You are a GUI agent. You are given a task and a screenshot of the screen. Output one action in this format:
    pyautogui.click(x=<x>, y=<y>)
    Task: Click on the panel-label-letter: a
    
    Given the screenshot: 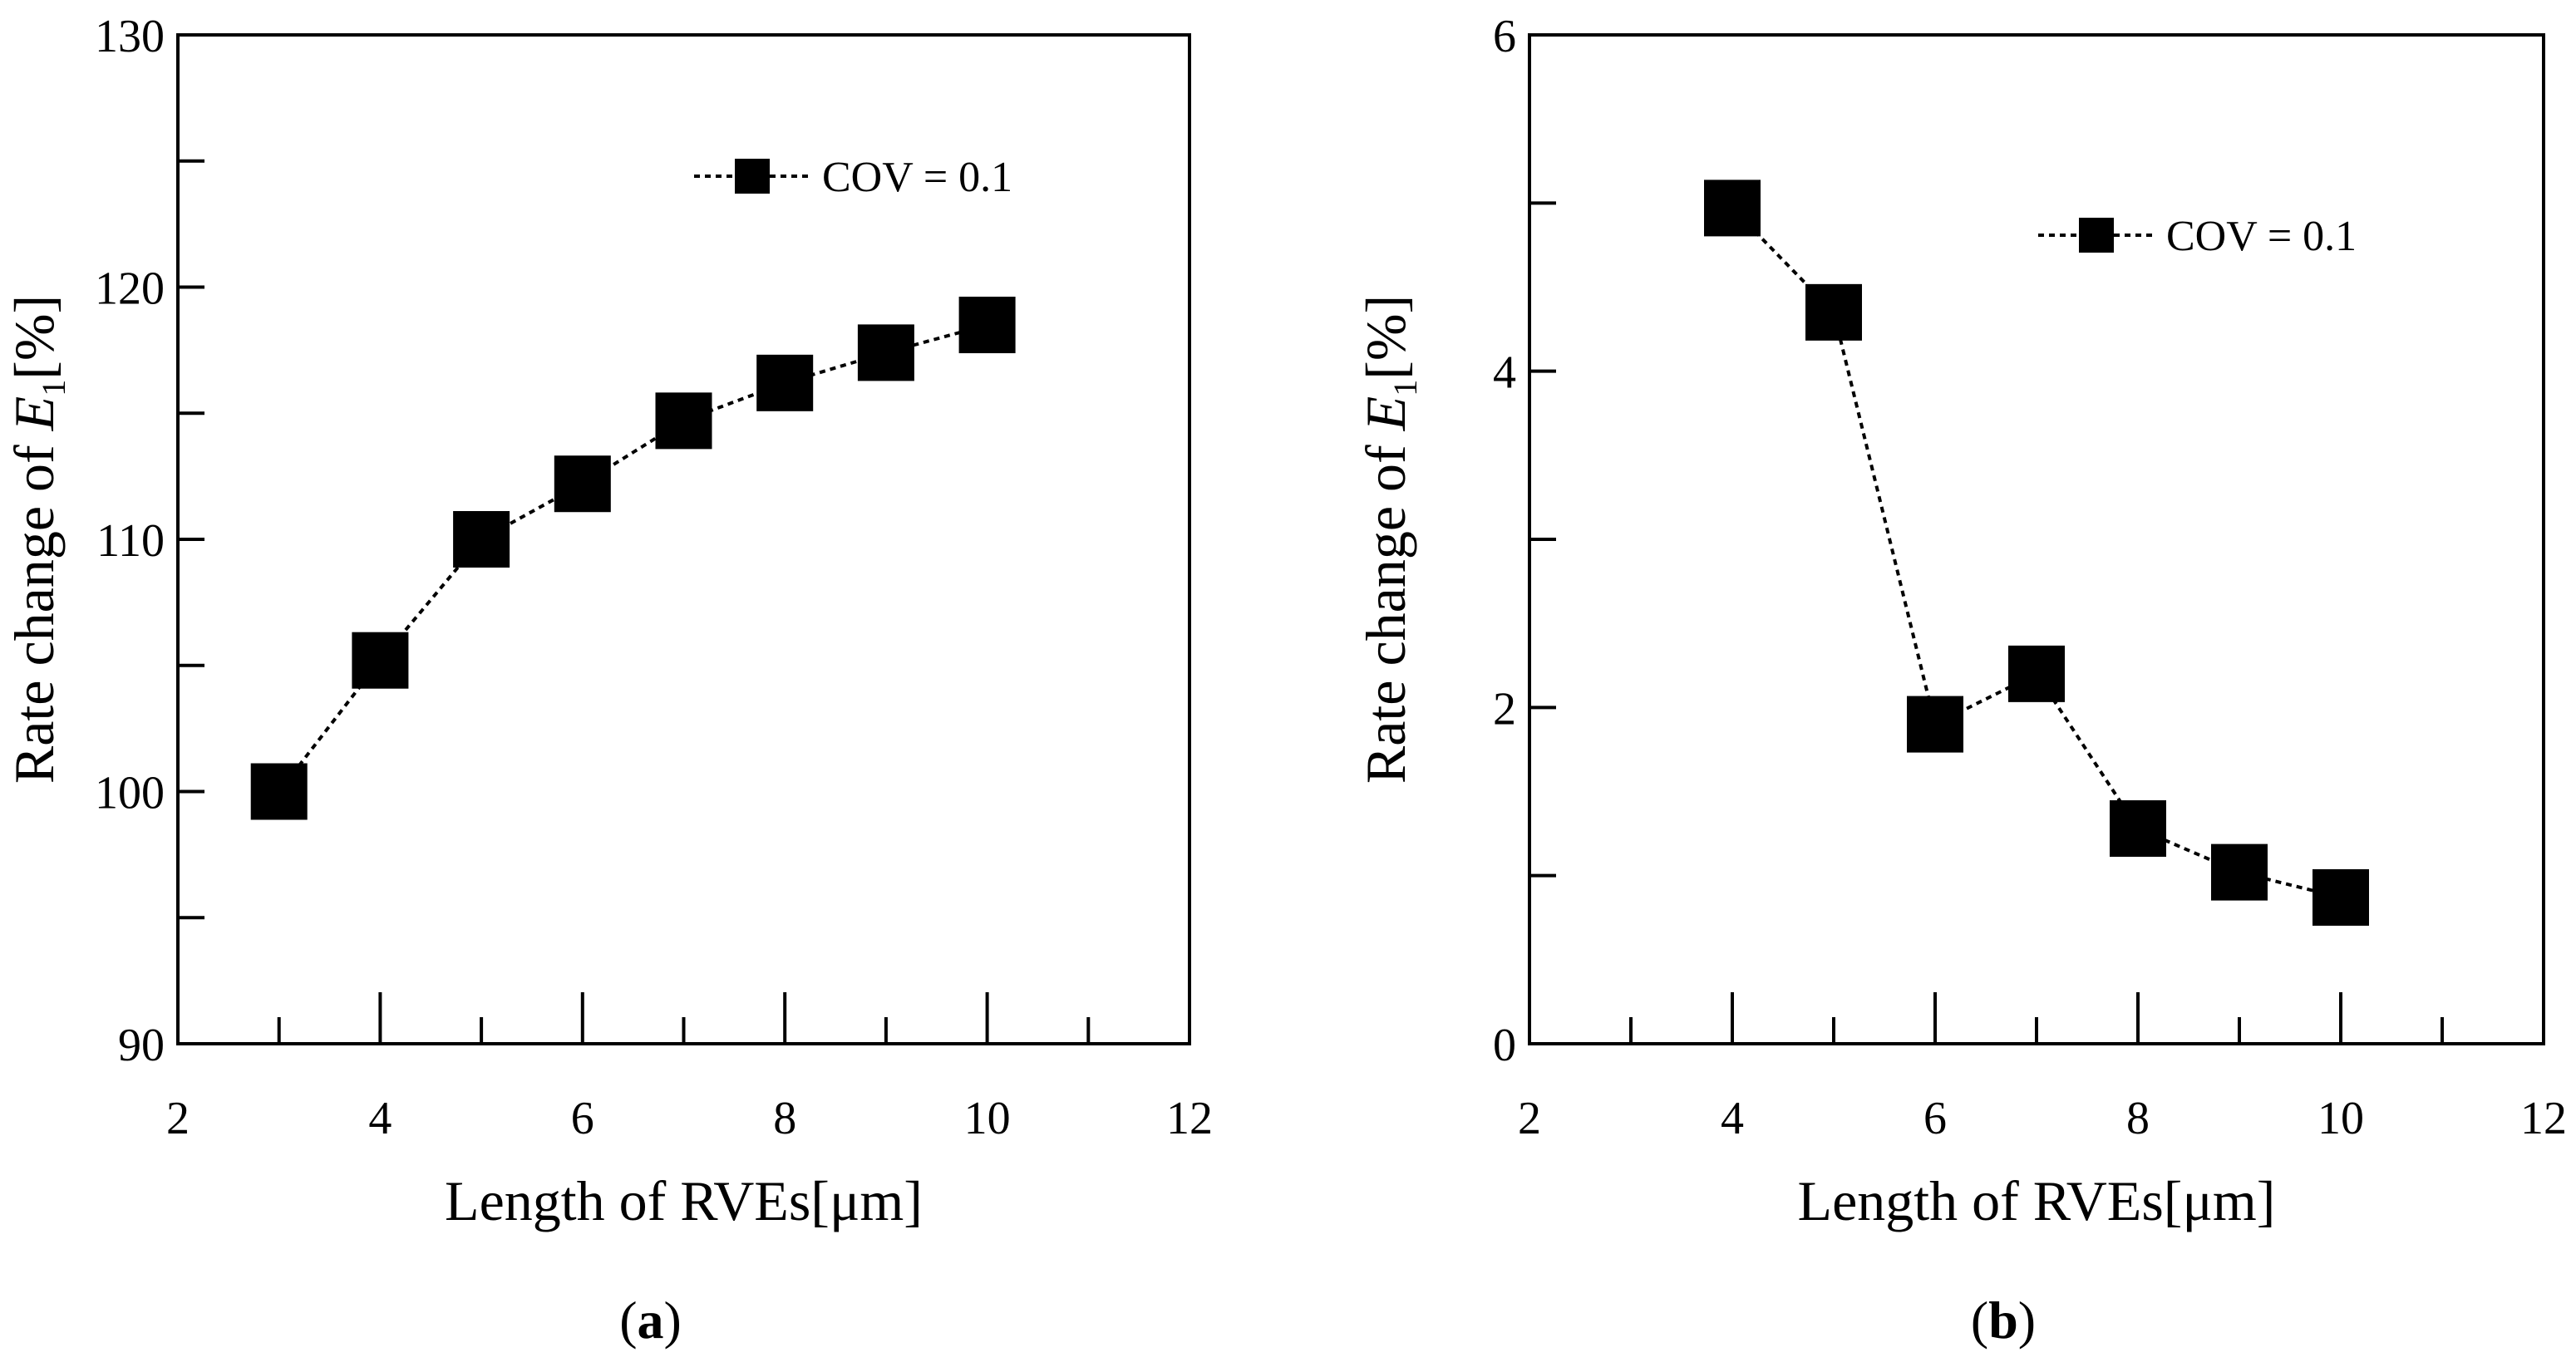 What is the action you would take?
    pyautogui.click(x=651, y=1320)
    